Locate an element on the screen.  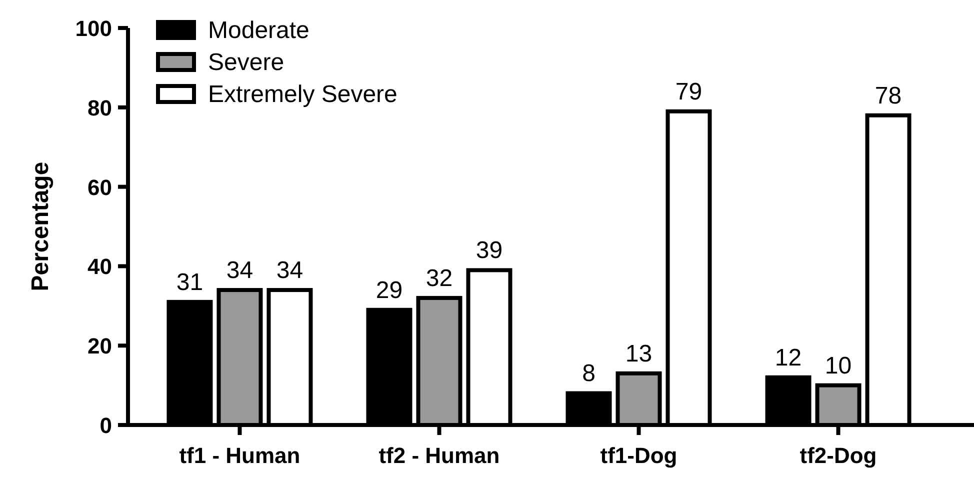
data-label: 8 is located at coordinates (589, 374).